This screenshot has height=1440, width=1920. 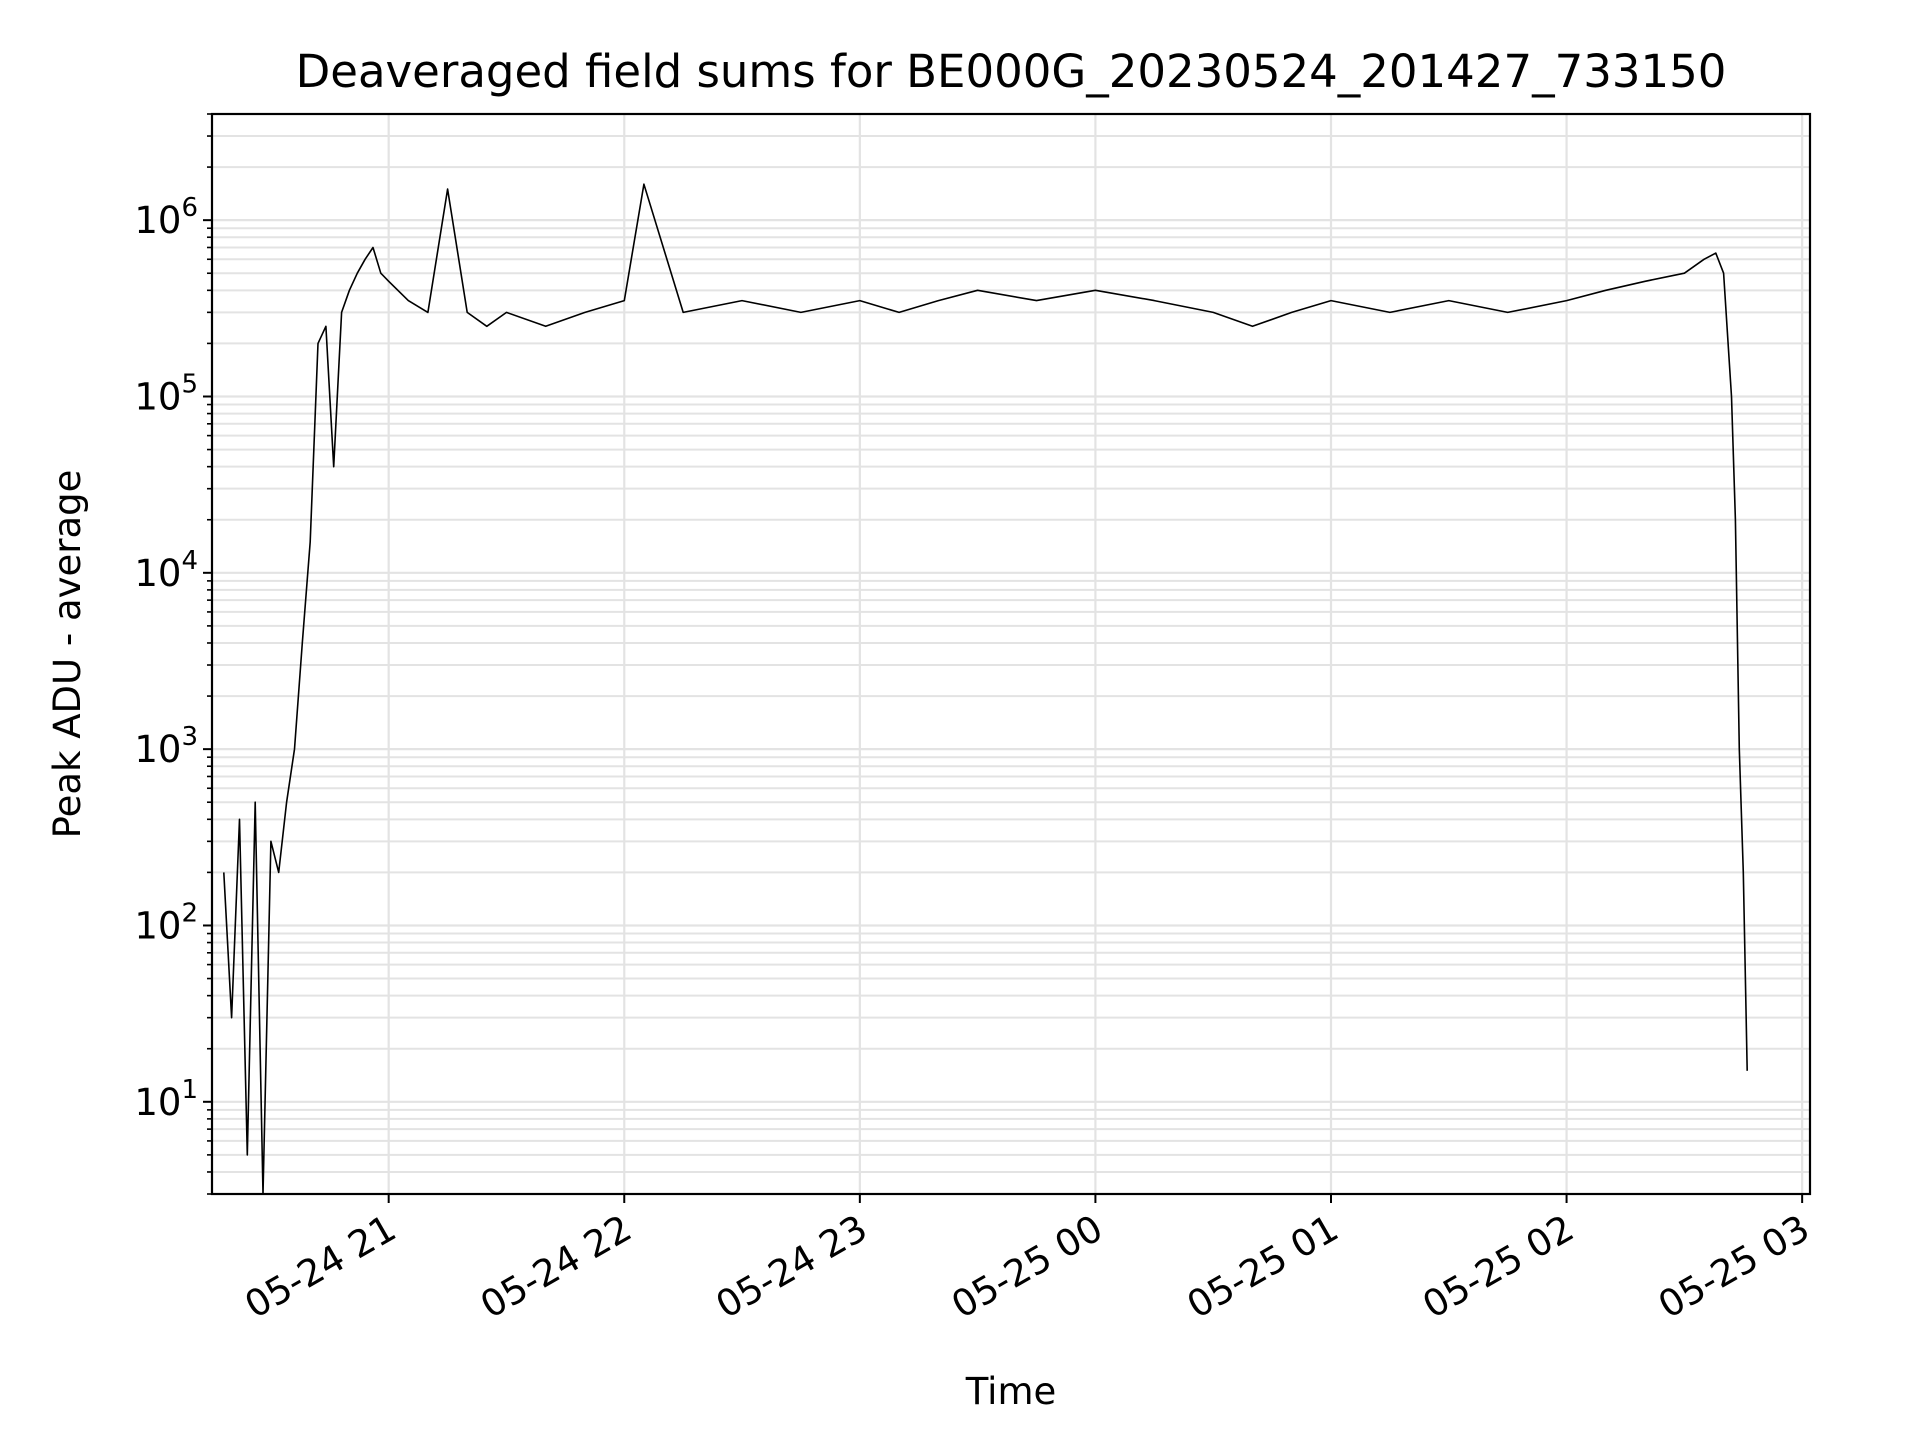 What do you see at coordinates (1011, 1391) in the screenshot?
I see `x-axis-label: Time` at bounding box center [1011, 1391].